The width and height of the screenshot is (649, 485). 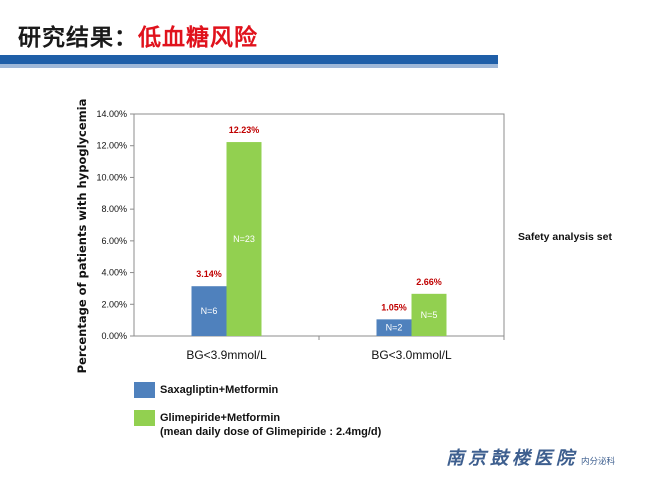 What do you see at coordinates (198, 38) in the screenshot?
I see `title-highlight: 低血糖风险` at bounding box center [198, 38].